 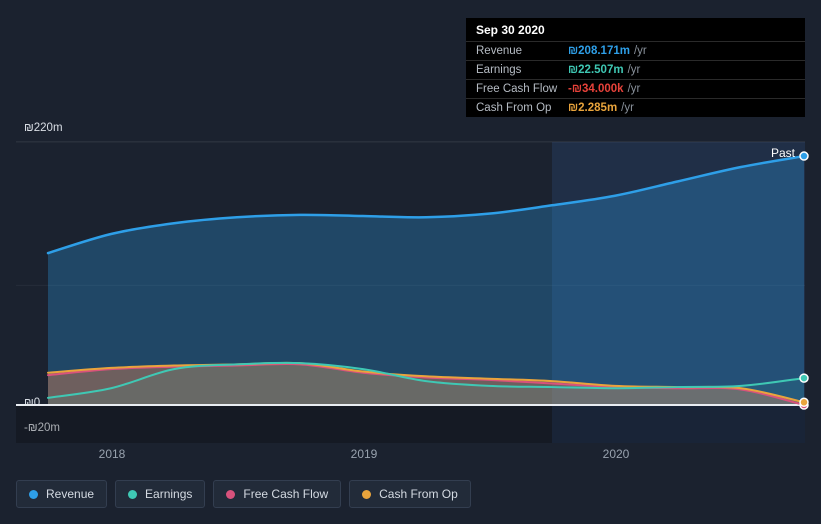 What do you see at coordinates (596, 89) in the screenshot?
I see `tooltip-value-free-cash-flow: -₪34.000k` at bounding box center [596, 89].